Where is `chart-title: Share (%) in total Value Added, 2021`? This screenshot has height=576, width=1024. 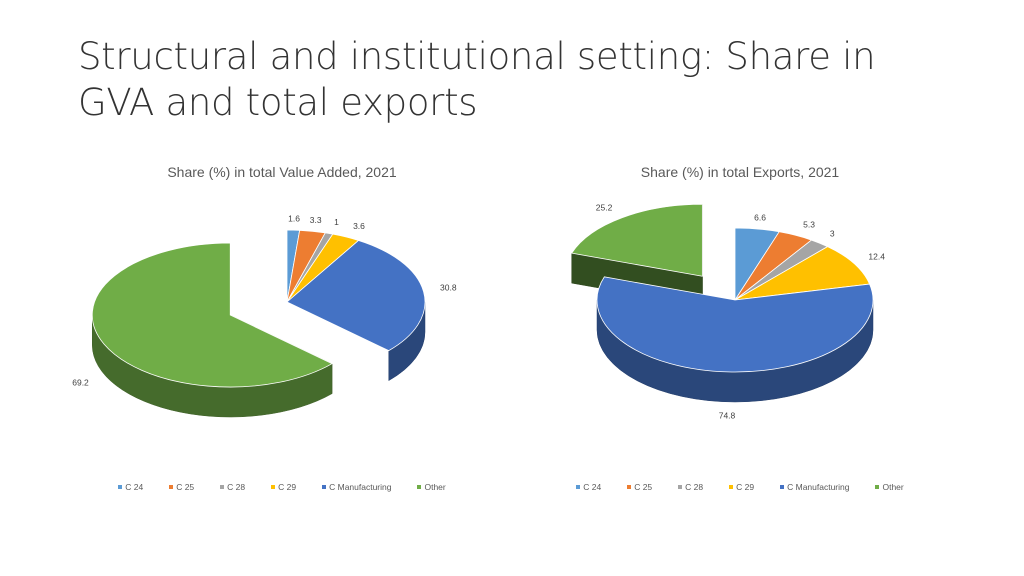
chart-title: Share (%) in total Value Added, 2021 is located at coordinates (282, 172).